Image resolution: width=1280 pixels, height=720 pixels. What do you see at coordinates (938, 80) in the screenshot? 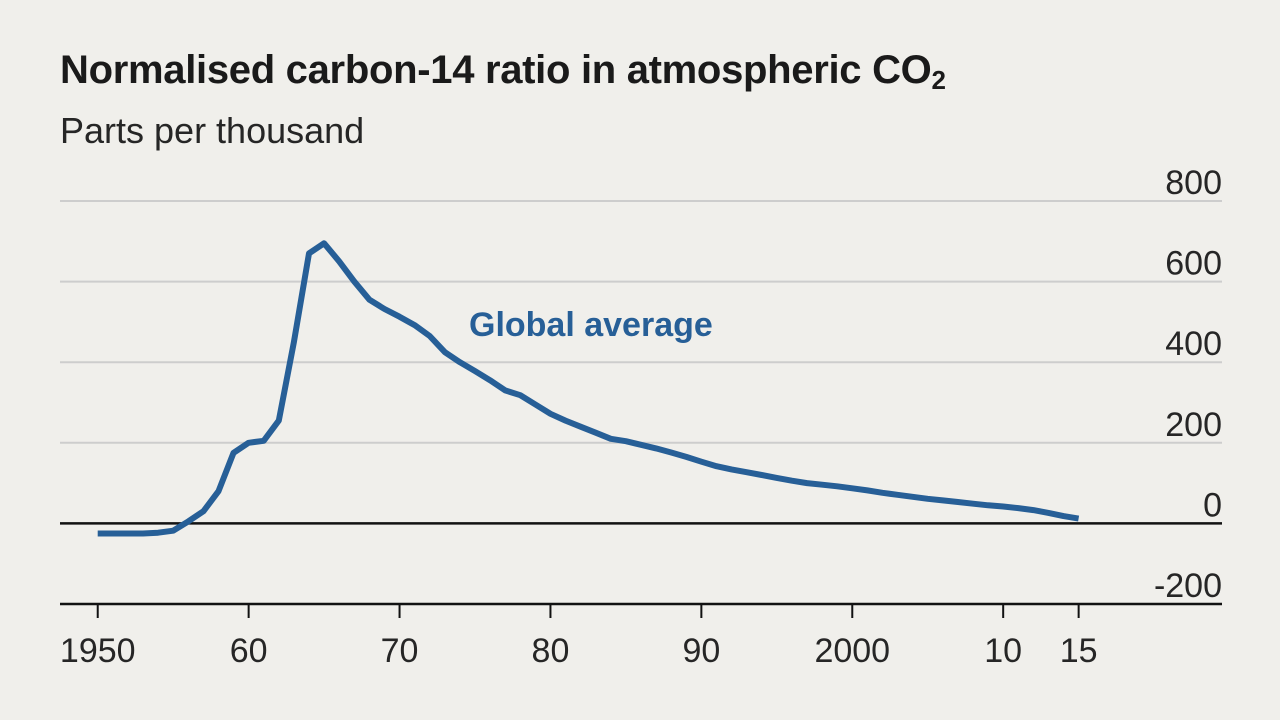
I see `title-subscript: 2` at bounding box center [938, 80].